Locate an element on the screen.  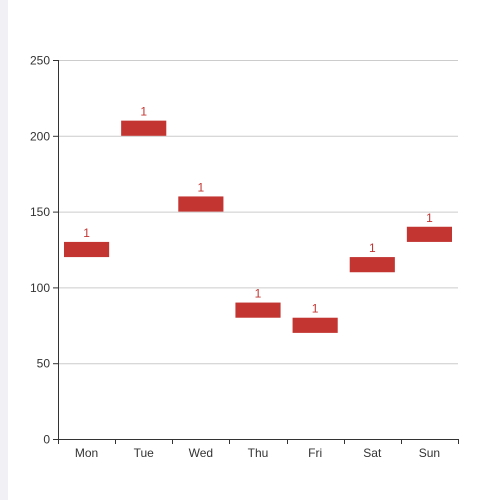
x-tick-label: Mon is located at coordinates (86, 453).